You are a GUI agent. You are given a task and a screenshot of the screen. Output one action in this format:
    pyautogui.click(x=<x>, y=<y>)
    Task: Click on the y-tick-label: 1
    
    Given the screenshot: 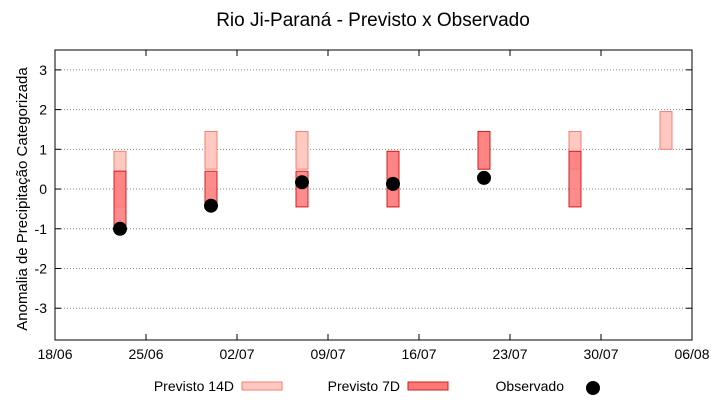 What is the action you would take?
    pyautogui.click(x=43, y=149)
    